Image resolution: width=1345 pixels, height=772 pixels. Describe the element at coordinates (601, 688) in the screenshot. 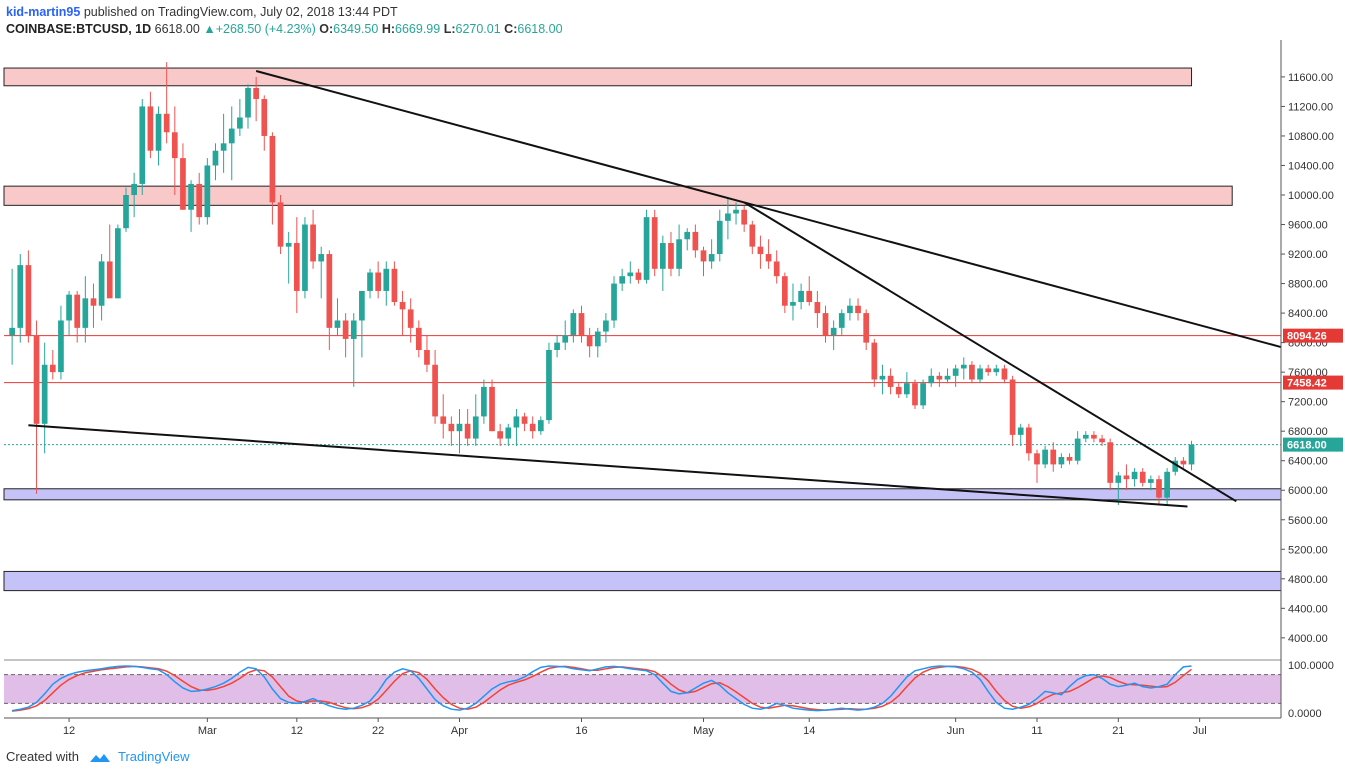

I see `stochastic-k-line` at that location.